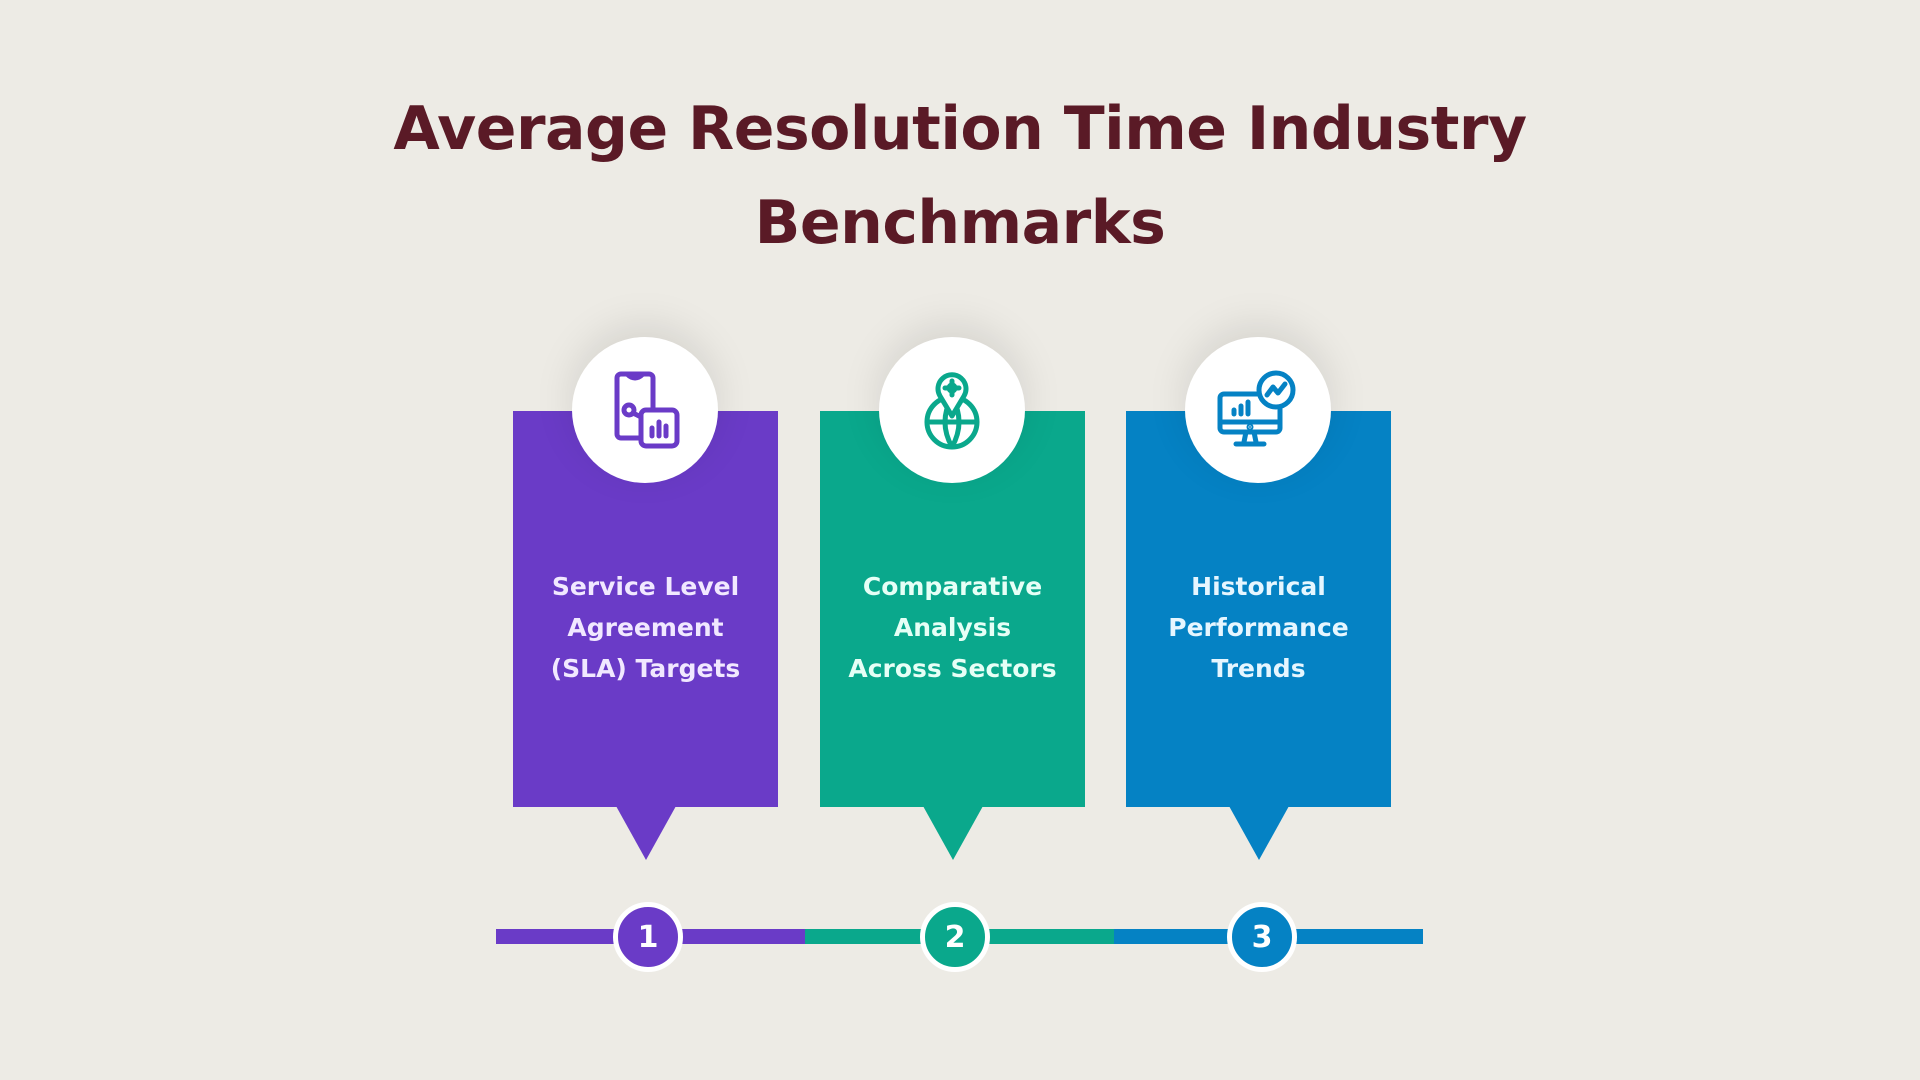 This screenshot has height=1080, width=1920. Describe the element at coordinates (952, 586) in the screenshot. I see `card-label-line: Comparative` at that location.